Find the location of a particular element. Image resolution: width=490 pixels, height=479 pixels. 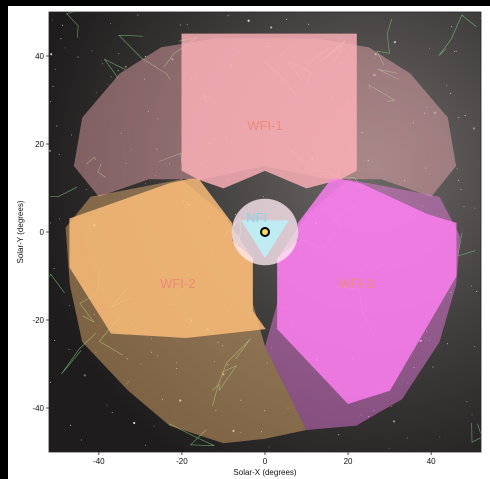

left-black-bar is located at coordinates (4, 239).